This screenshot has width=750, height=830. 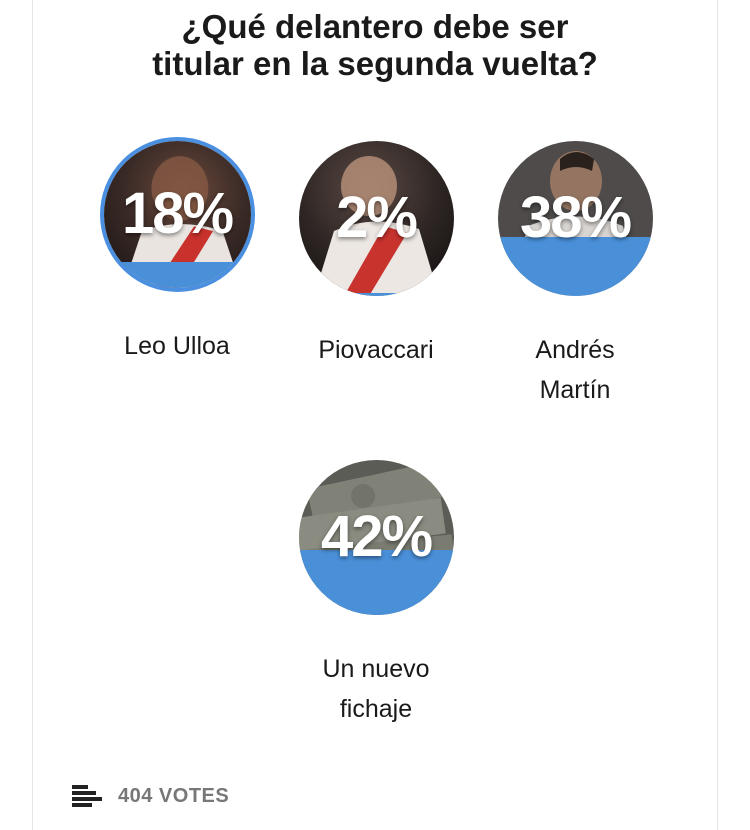 What do you see at coordinates (375, 63) in the screenshot?
I see `poll-title-line-2: titular en la segunda vuelta?` at bounding box center [375, 63].